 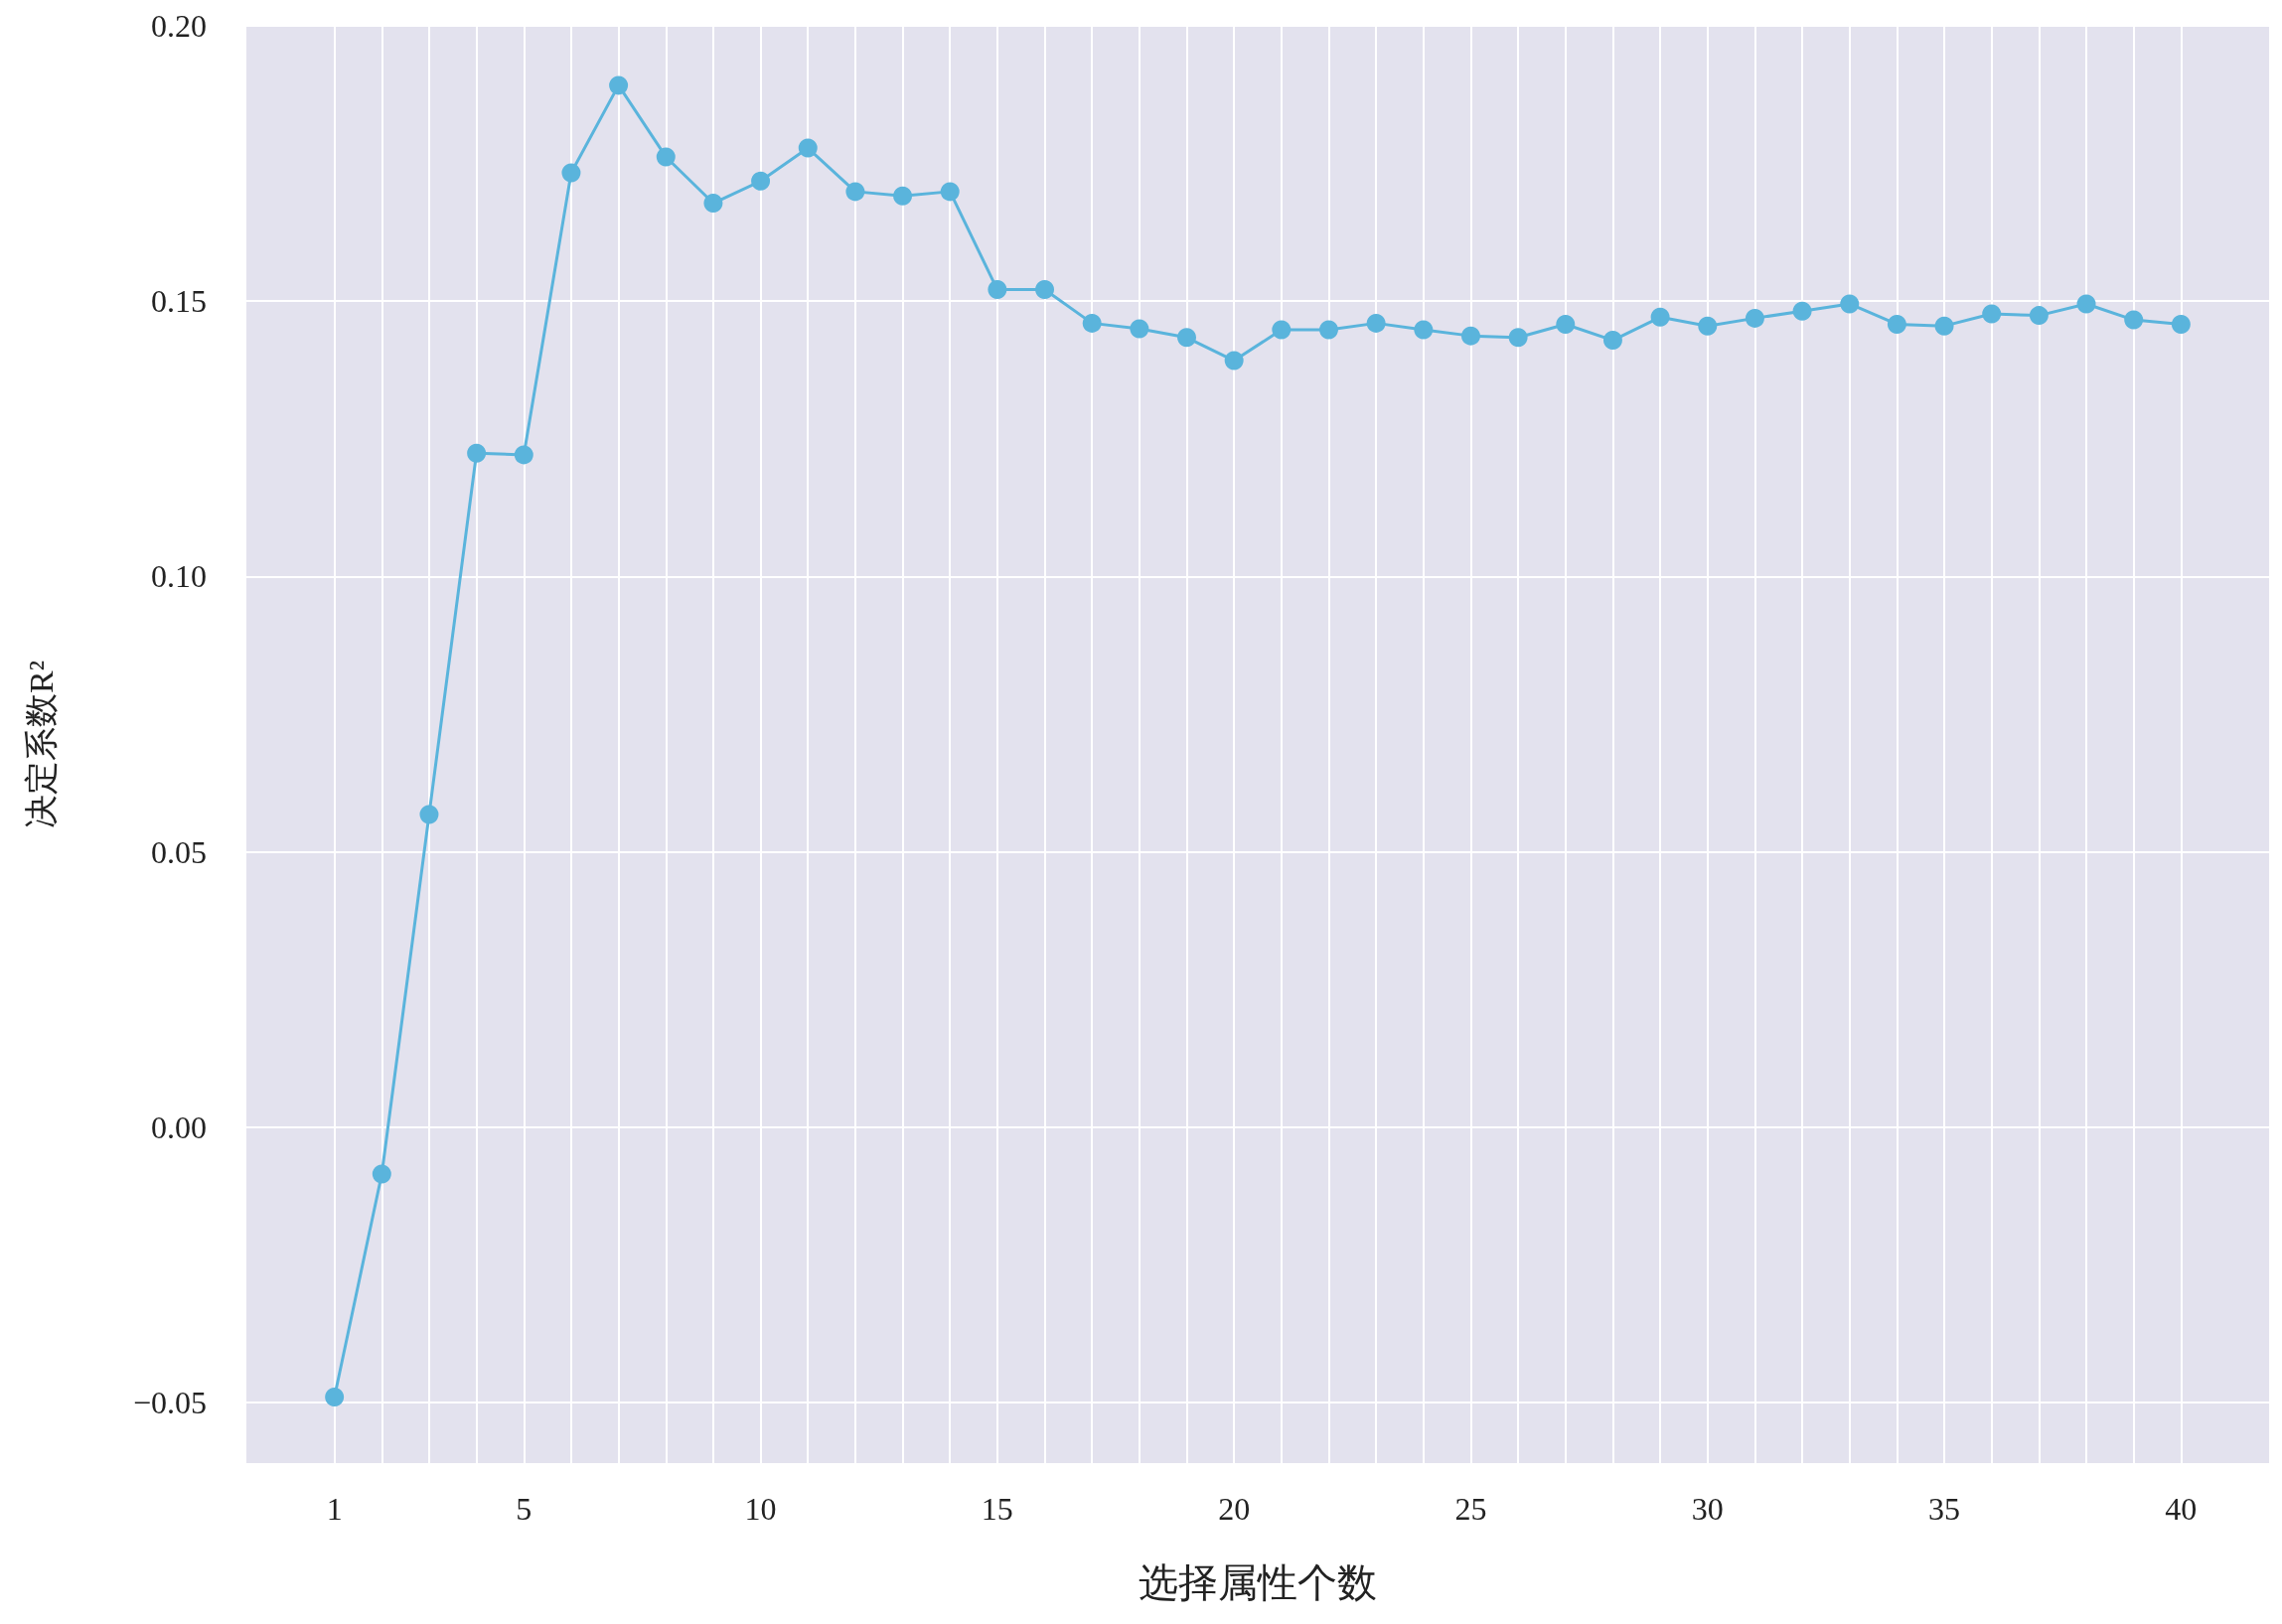 What do you see at coordinates (997, 1509) in the screenshot?
I see `x-tick-label: 15` at bounding box center [997, 1509].